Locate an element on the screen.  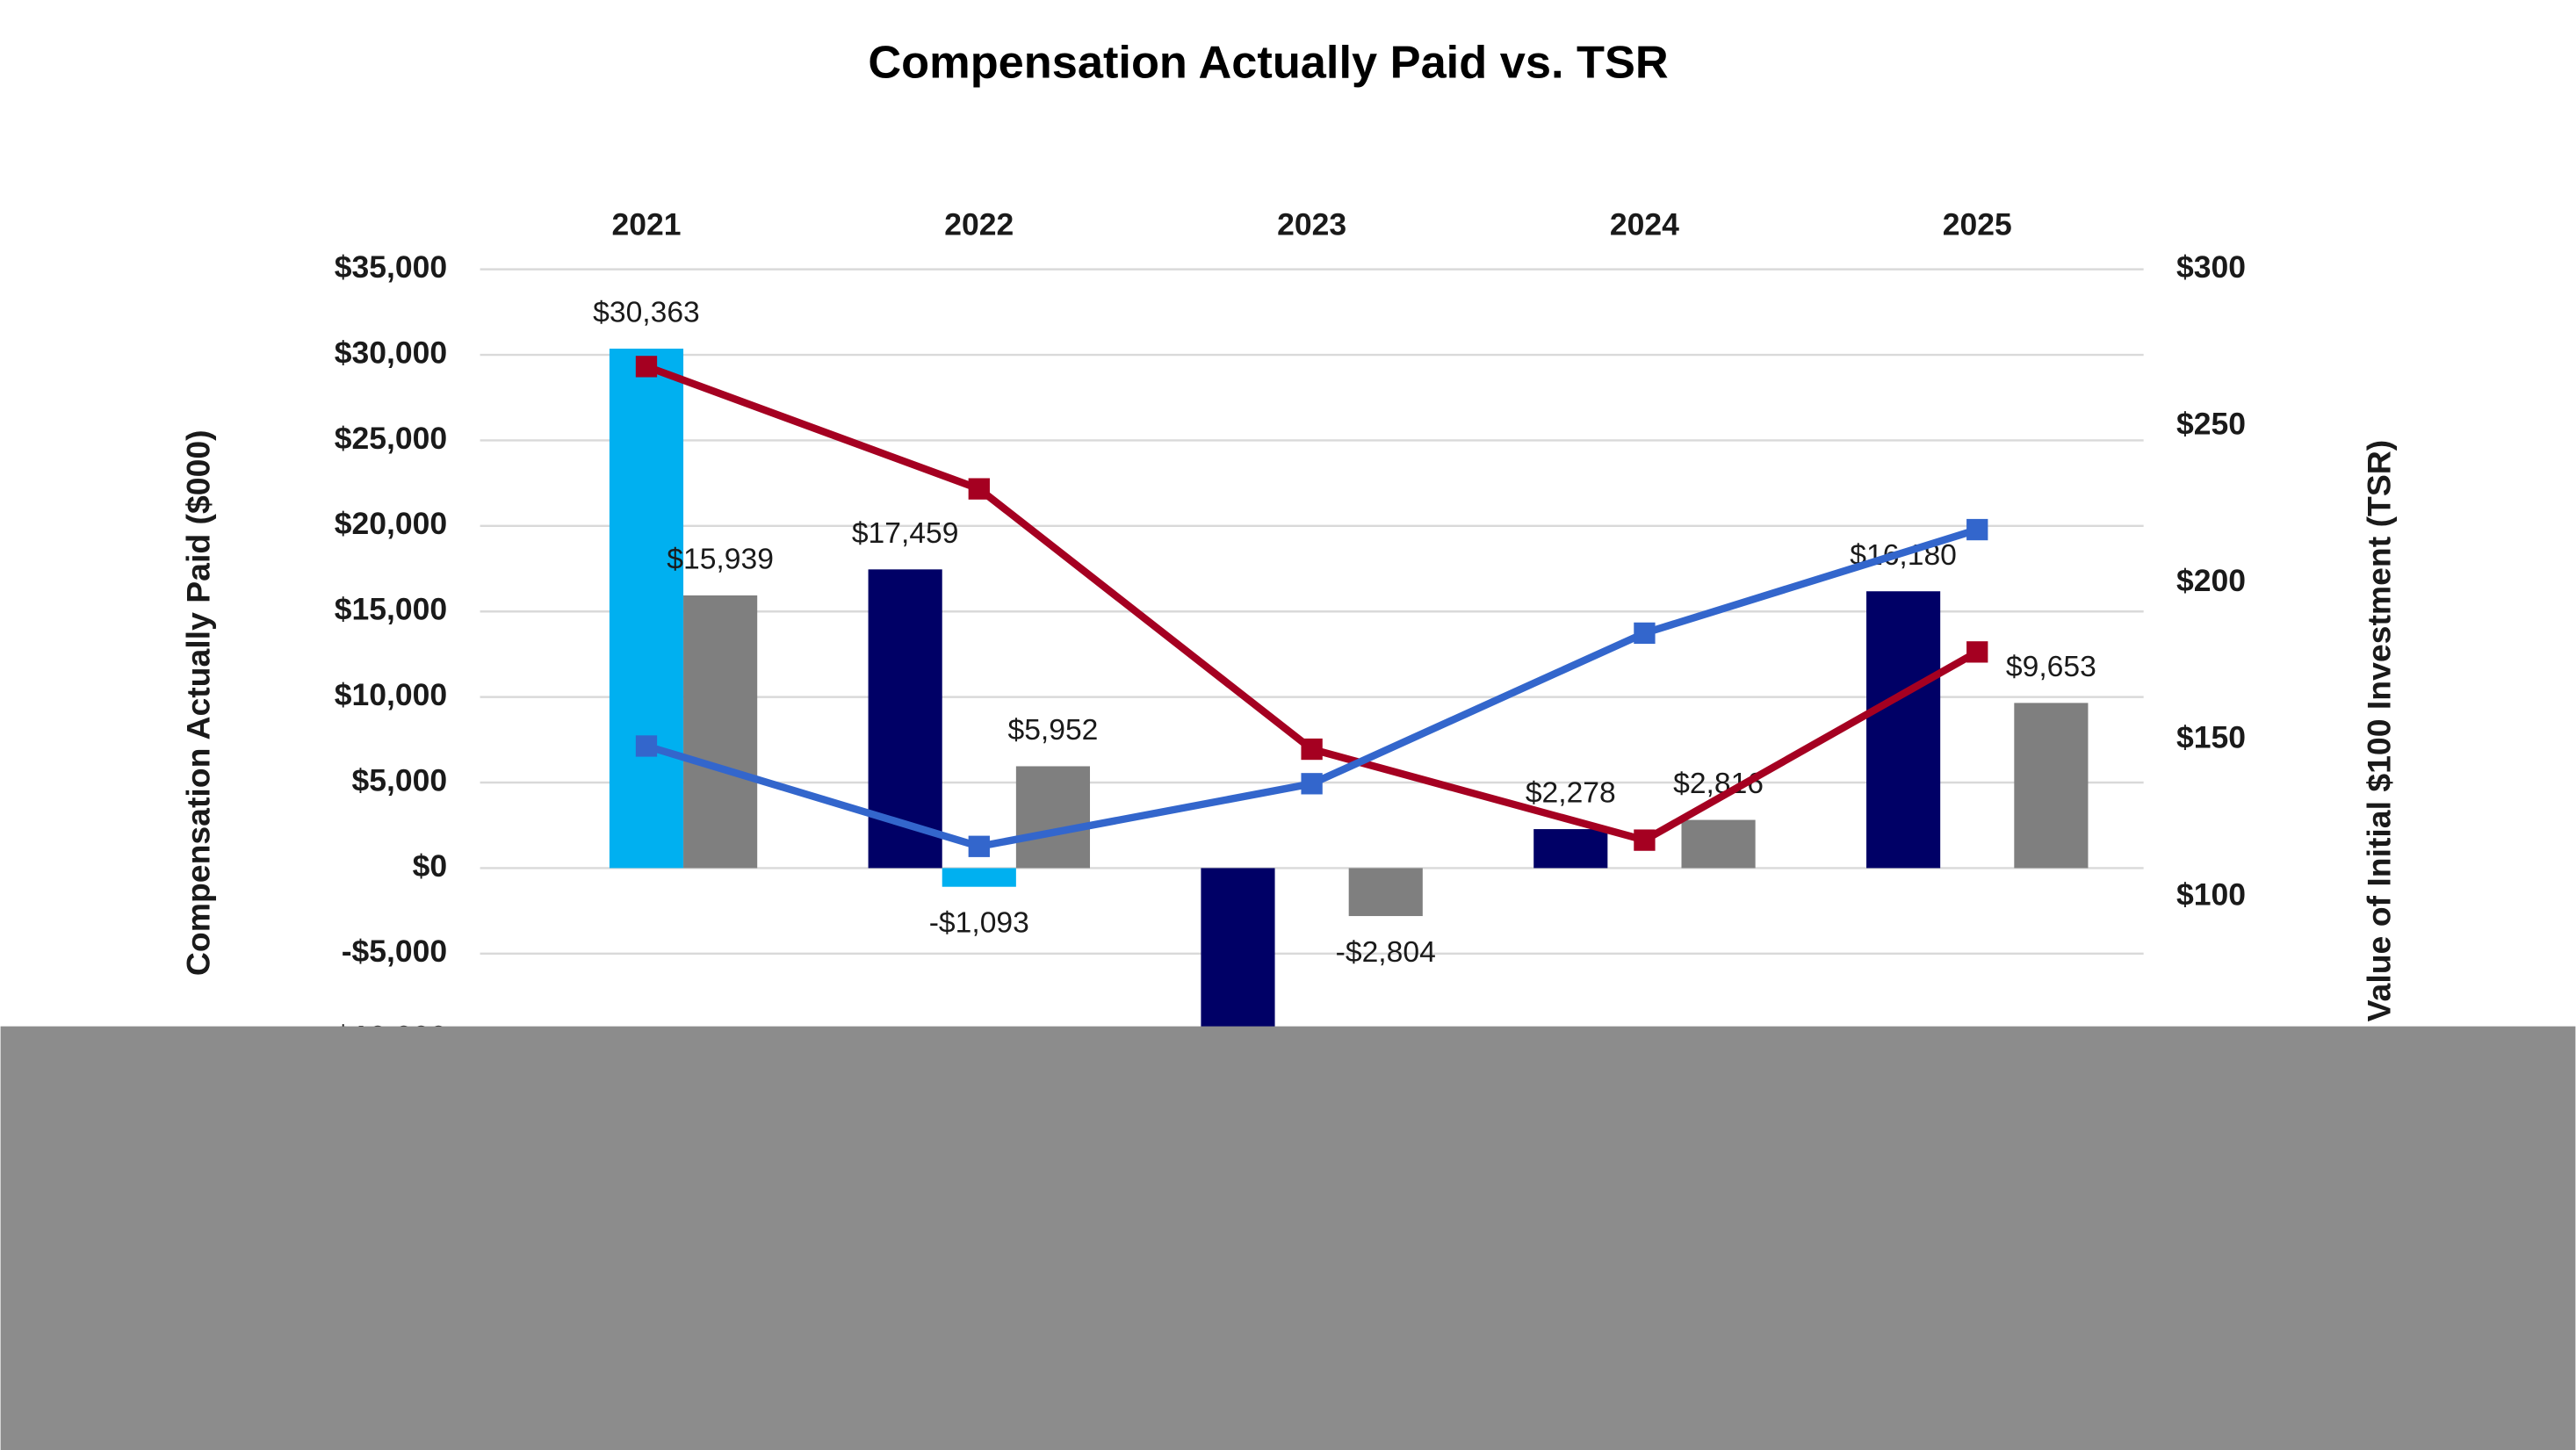
y-tick-label: $15,000 is located at coordinates (391, 610).